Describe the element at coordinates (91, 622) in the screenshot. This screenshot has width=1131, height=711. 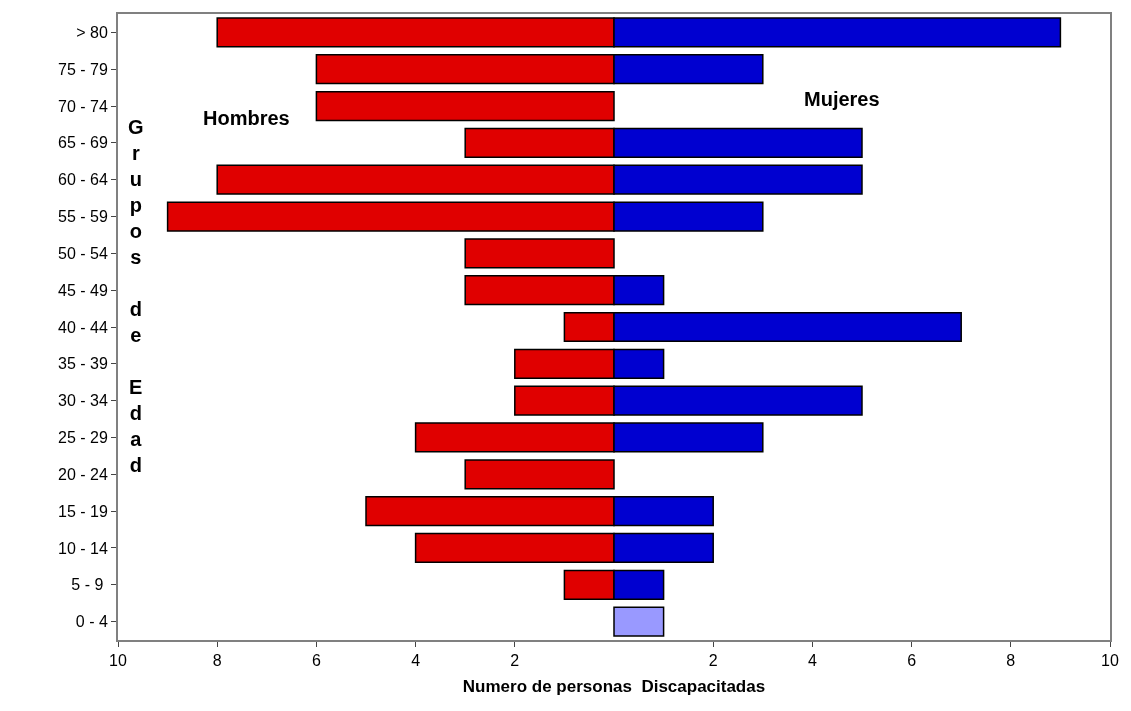
I see `y-tick-label: 0 - 4` at that location.